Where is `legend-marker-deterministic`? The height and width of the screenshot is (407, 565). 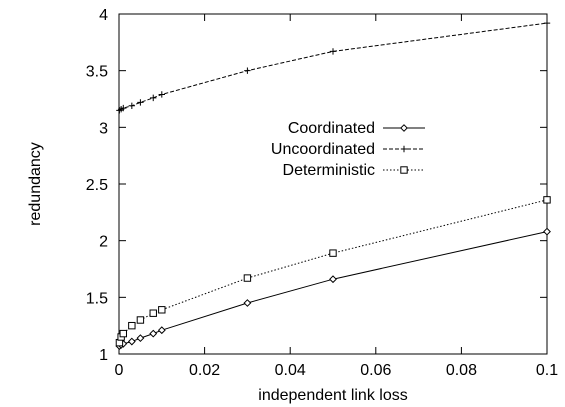 legend-marker-deterministic is located at coordinates (404, 170).